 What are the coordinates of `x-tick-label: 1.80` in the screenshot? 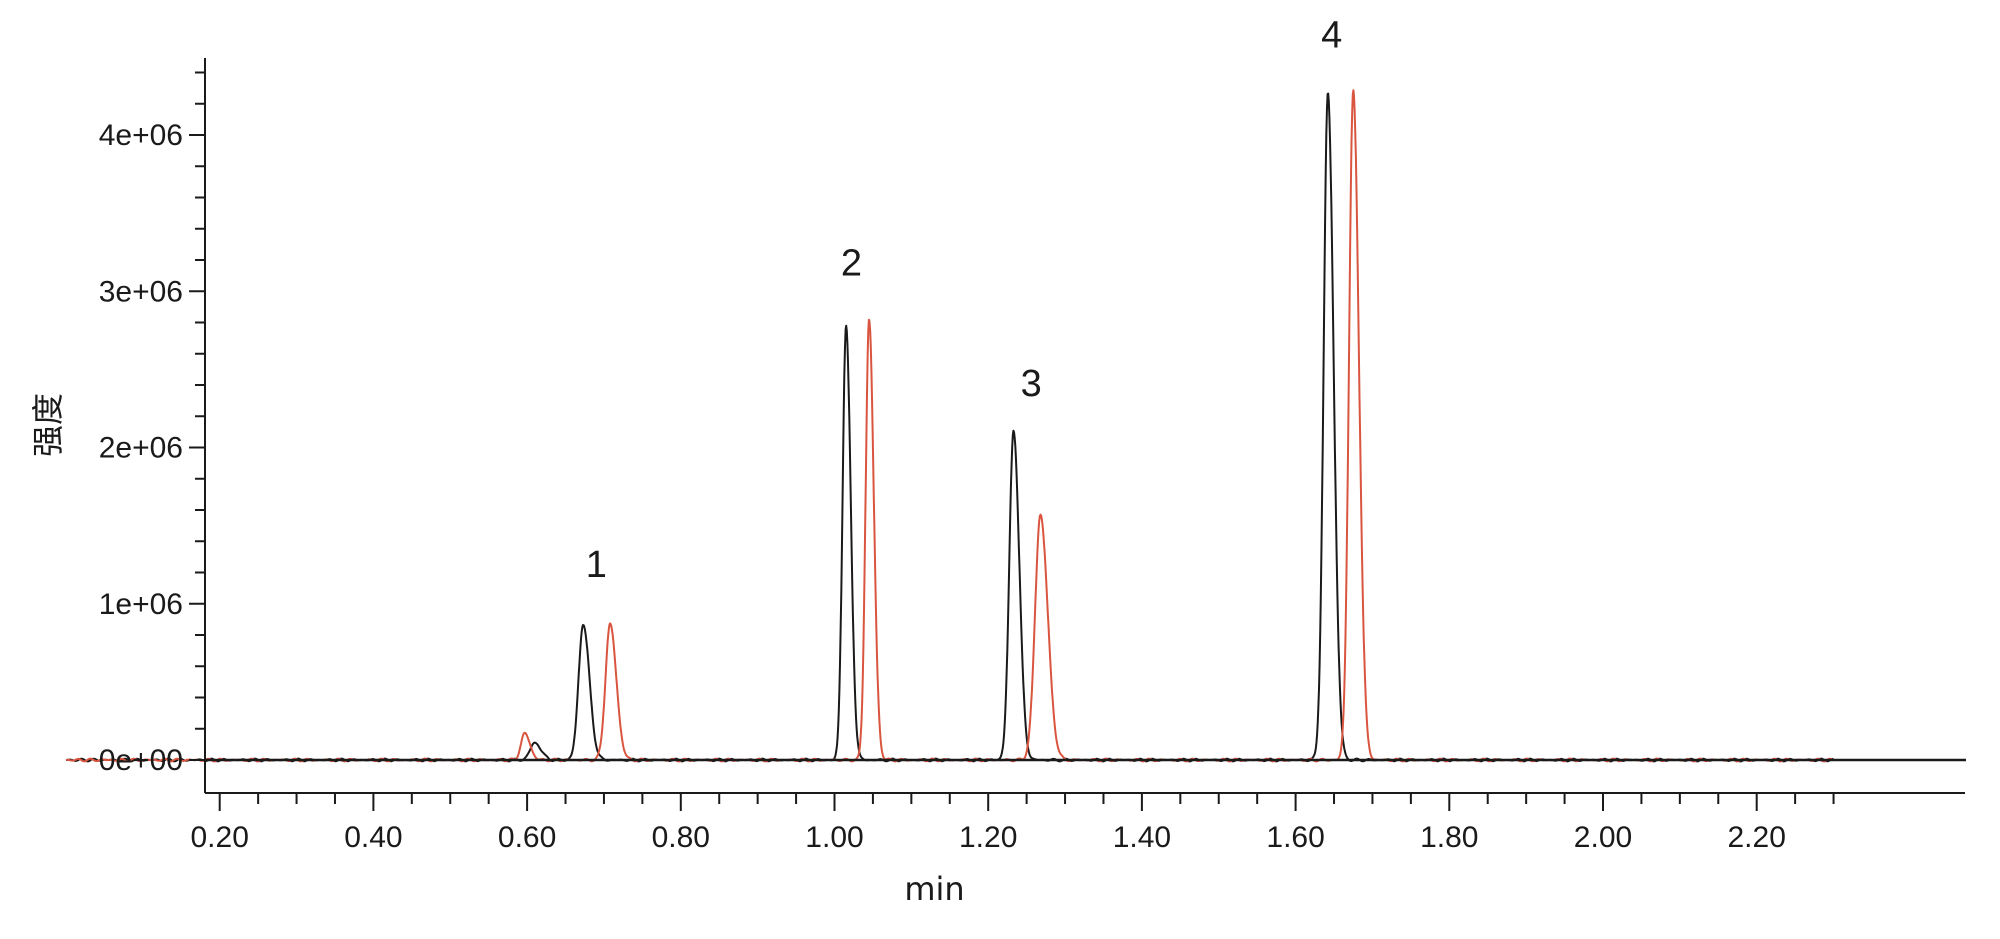 It's located at (1449, 837).